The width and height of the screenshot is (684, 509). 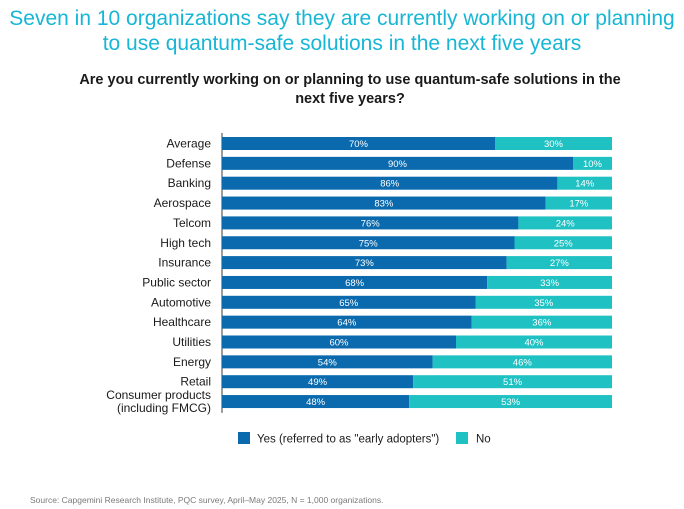 What do you see at coordinates (188, 163) in the screenshot?
I see `category-label: Defense` at bounding box center [188, 163].